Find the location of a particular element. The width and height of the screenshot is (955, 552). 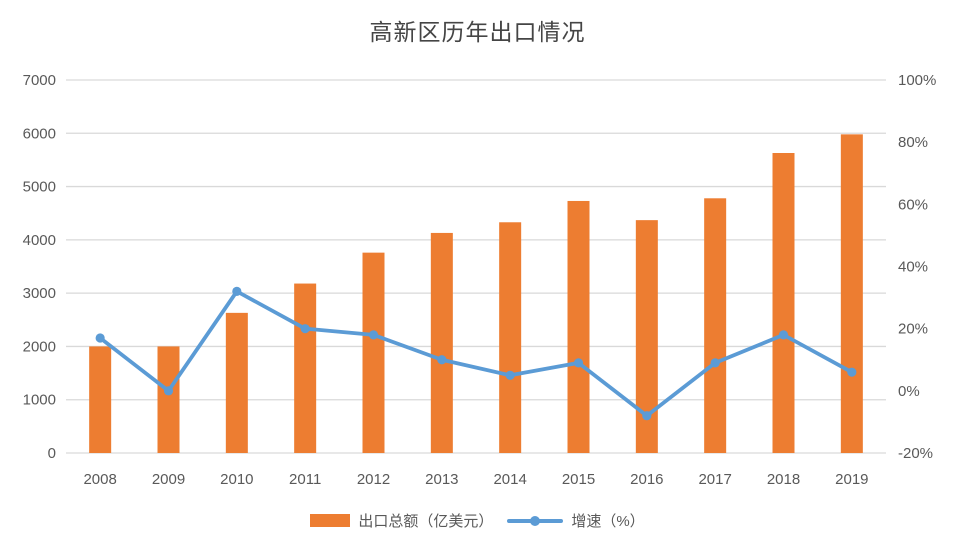

legend-item-export-total: 出口总额（亿美元） is located at coordinates (401, 520).